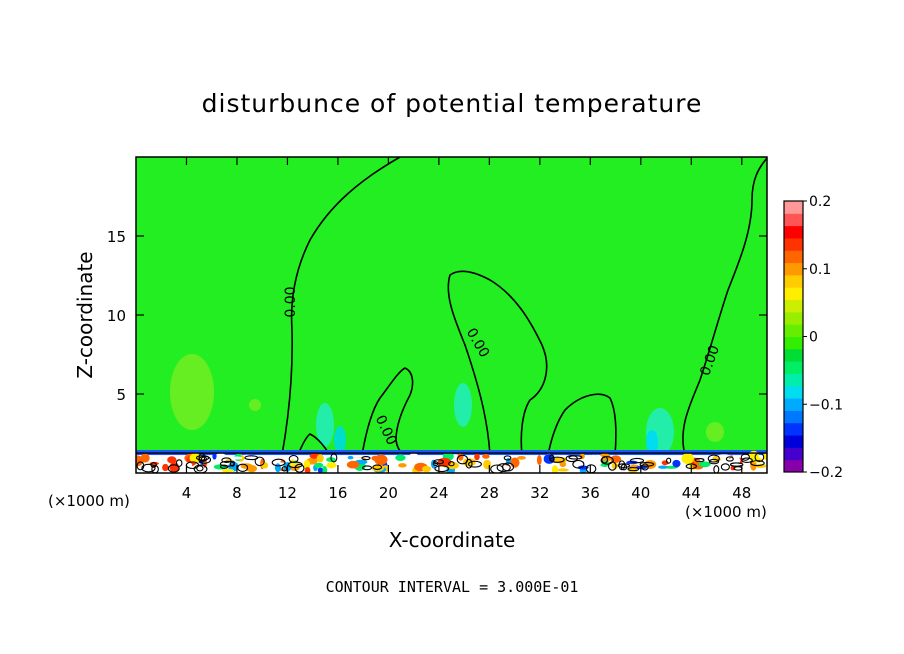  What do you see at coordinates (116, 316) in the screenshot?
I see `y-tick-label: 10` at bounding box center [116, 316].